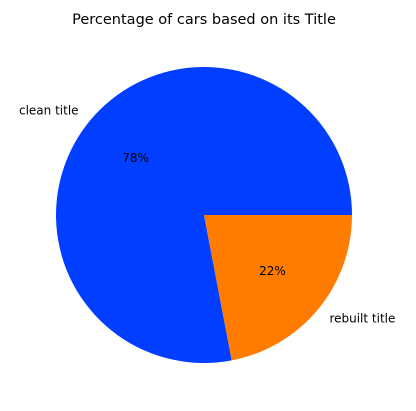 This screenshot has height=411, width=416. I want to click on slice-label-clean-title: clean title, so click(49, 111).